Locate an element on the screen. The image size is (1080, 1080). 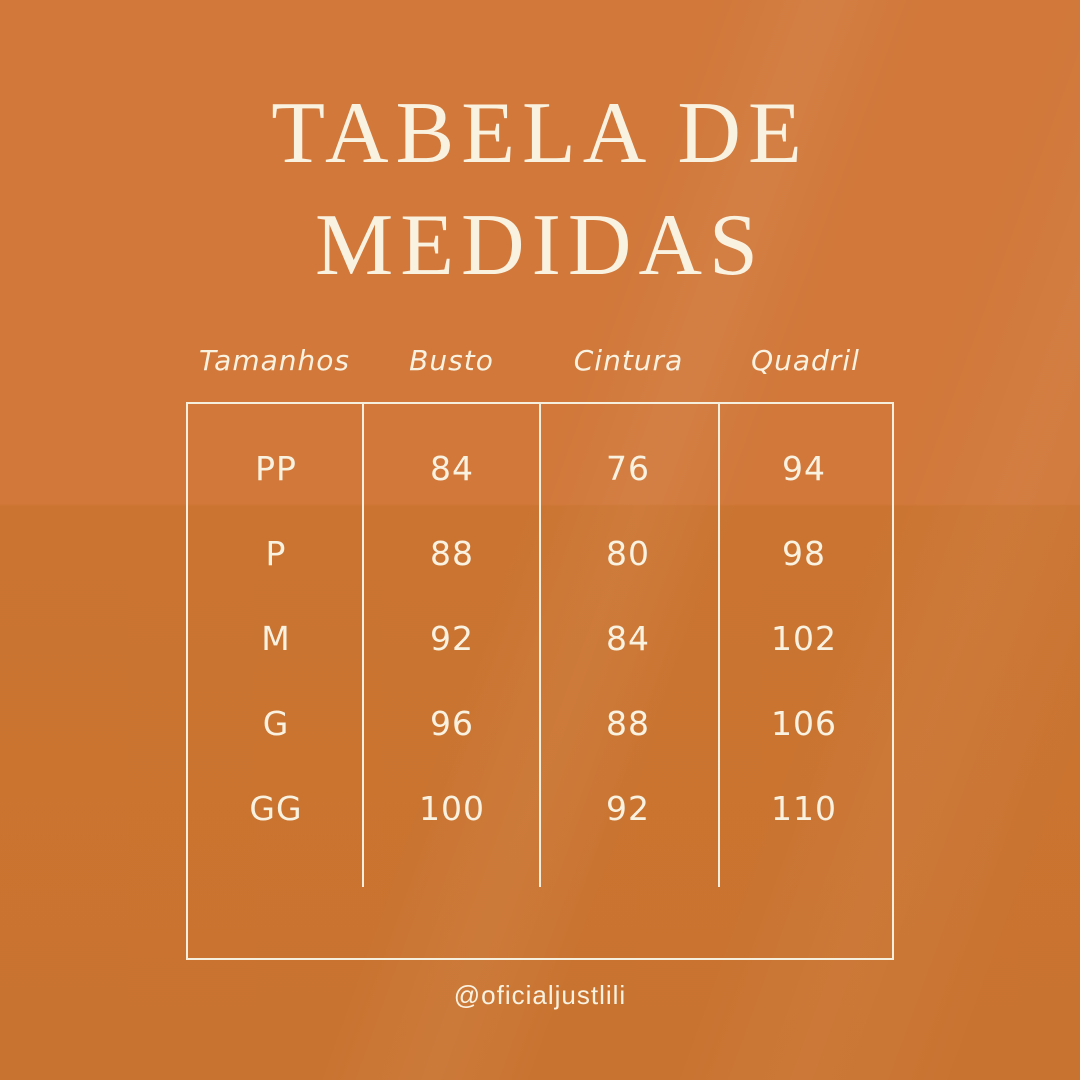
table-cell-busto: 84 is located at coordinates (452, 468).